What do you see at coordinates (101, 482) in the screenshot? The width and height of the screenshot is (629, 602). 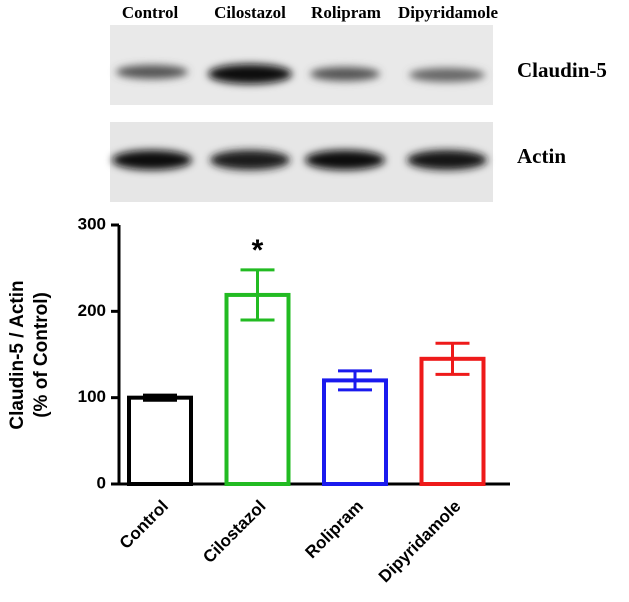 I see `y-tick-label: 0` at bounding box center [101, 482].